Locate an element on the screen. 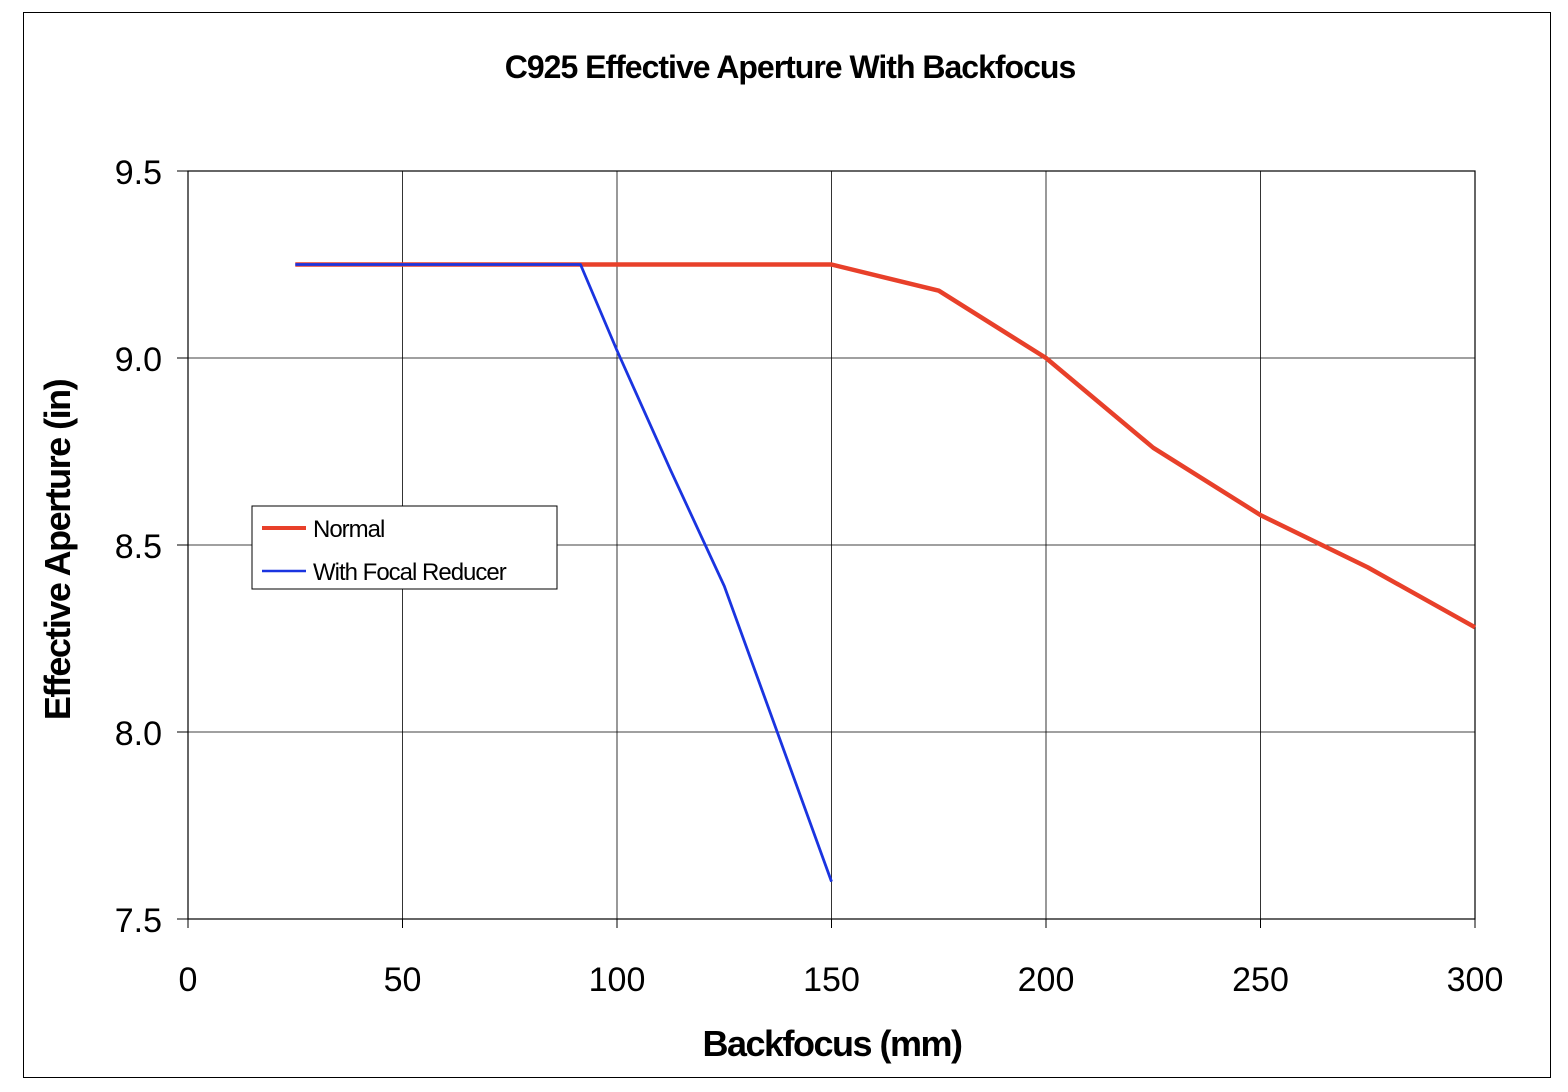 The width and height of the screenshot is (1568, 1092). x-tick-label: 50 is located at coordinates (403, 980).